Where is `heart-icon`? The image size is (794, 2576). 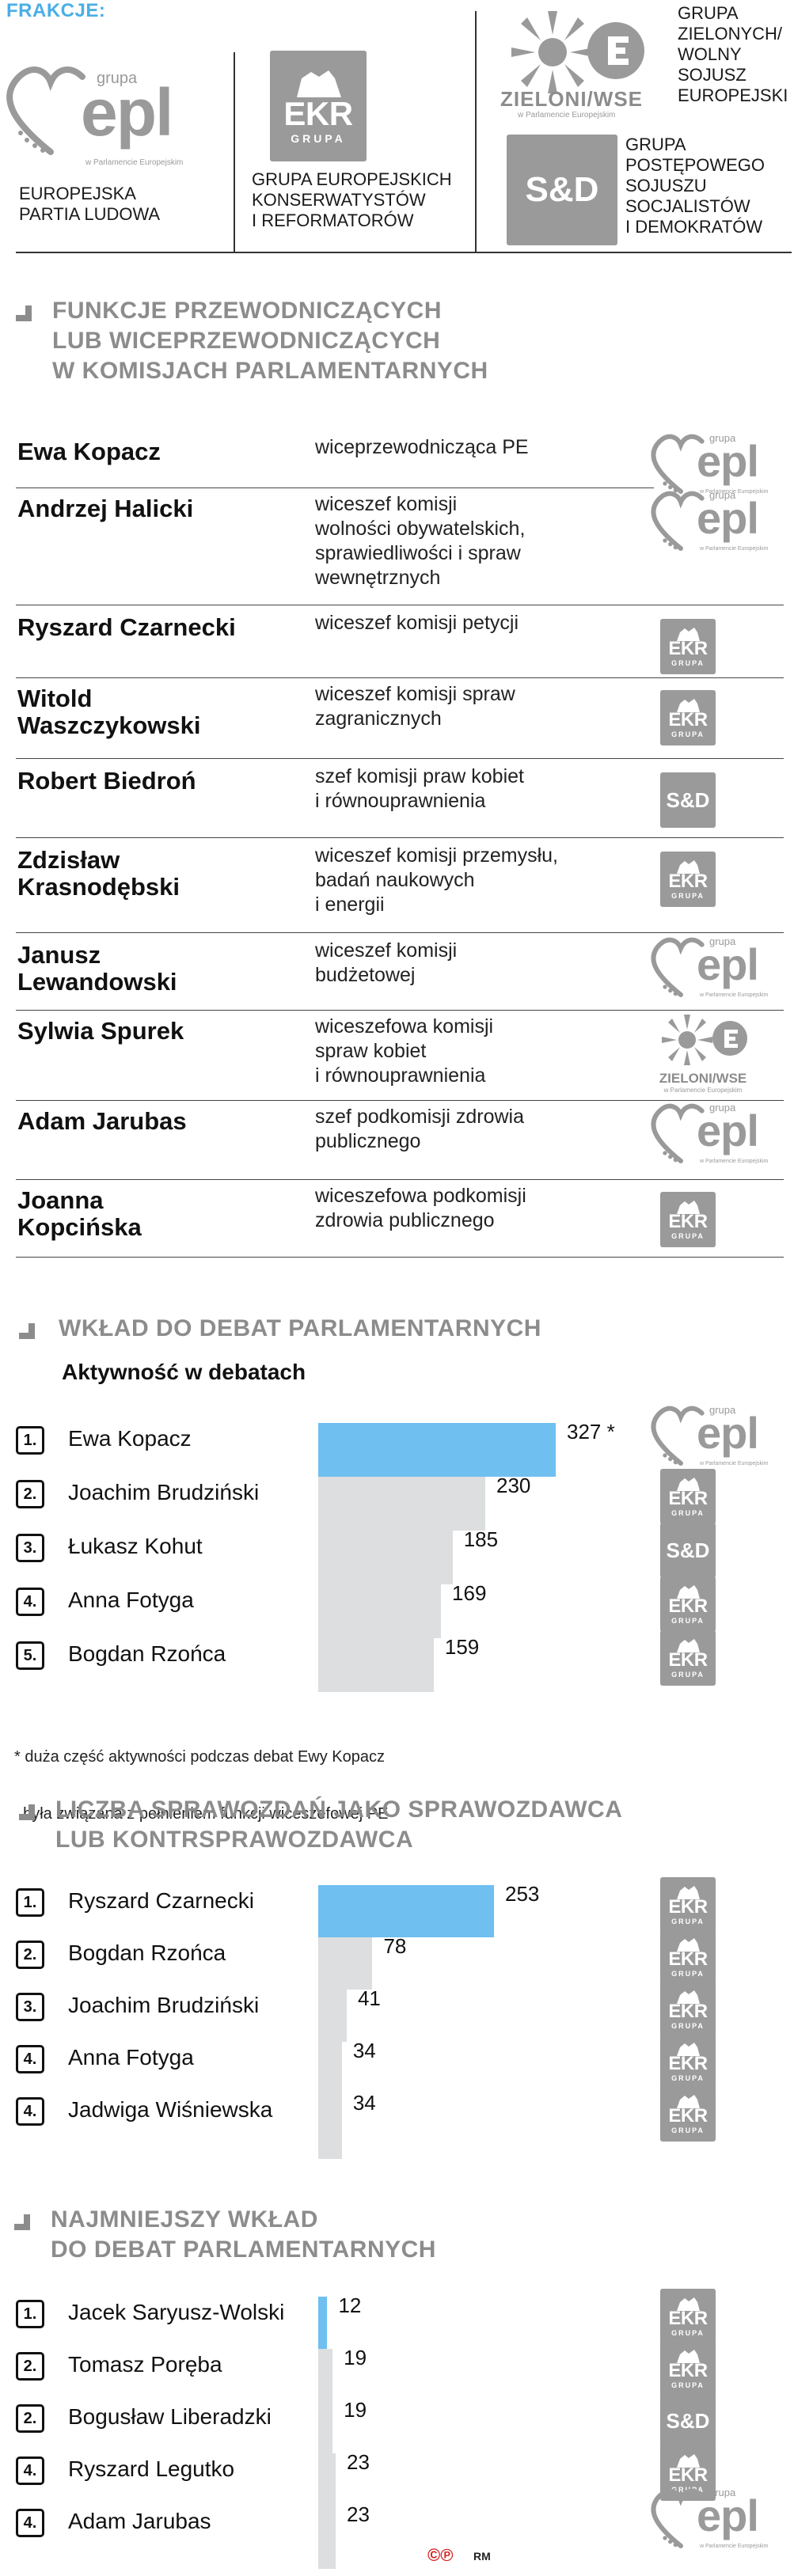 heart-icon is located at coordinates (45, 110).